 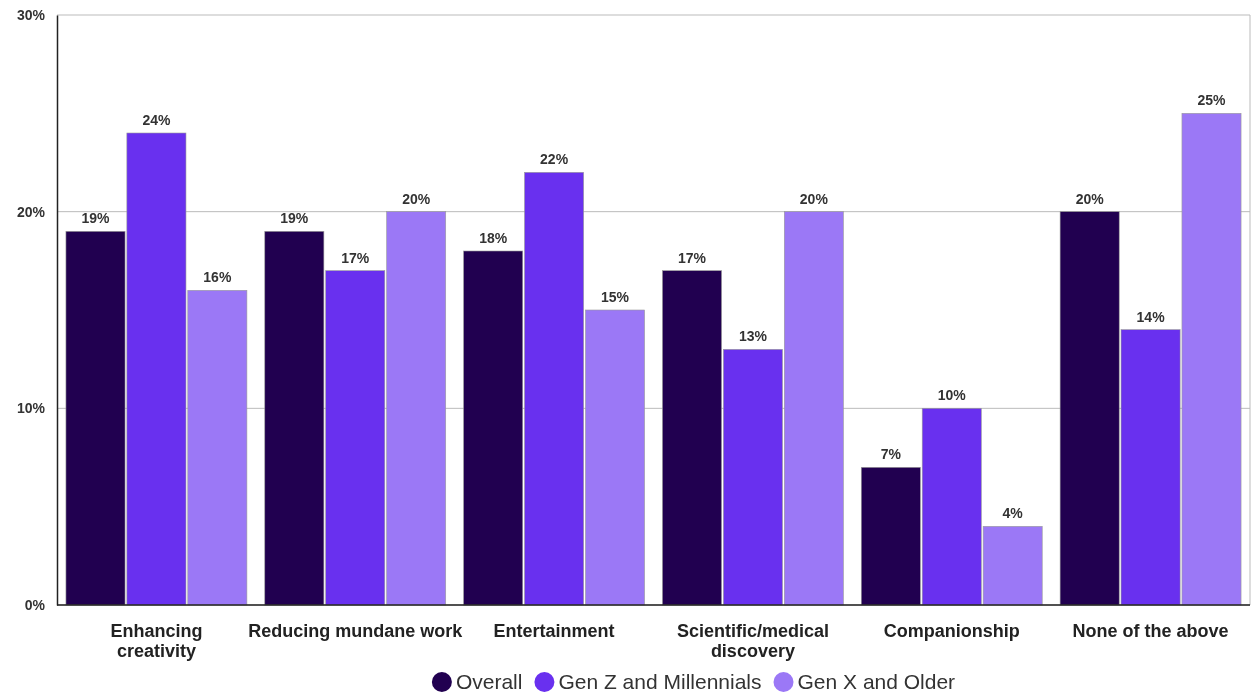 What do you see at coordinates (31, 408) in the screenshot?
I see `y-tick-label: 10%` at bounding box center [31, 408].